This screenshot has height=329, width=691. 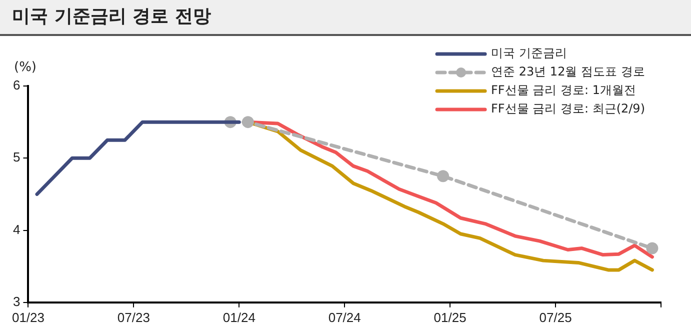 What do you see at coordinates (16, 157) in the screenshot?
I see `y-tick-label: 5` at bounding box center [16, 157].